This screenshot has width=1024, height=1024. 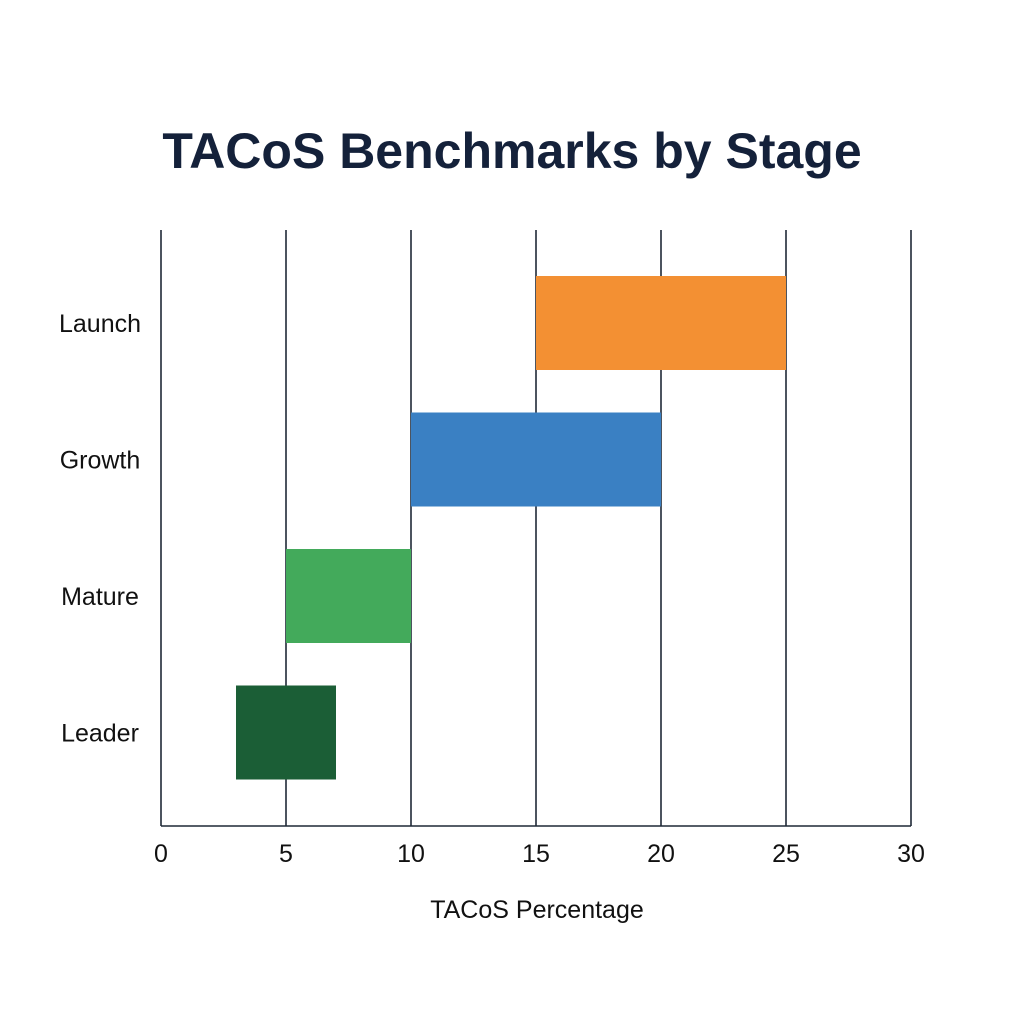 I want to click on x-tick-label: 20, so click(x=661, y=854).